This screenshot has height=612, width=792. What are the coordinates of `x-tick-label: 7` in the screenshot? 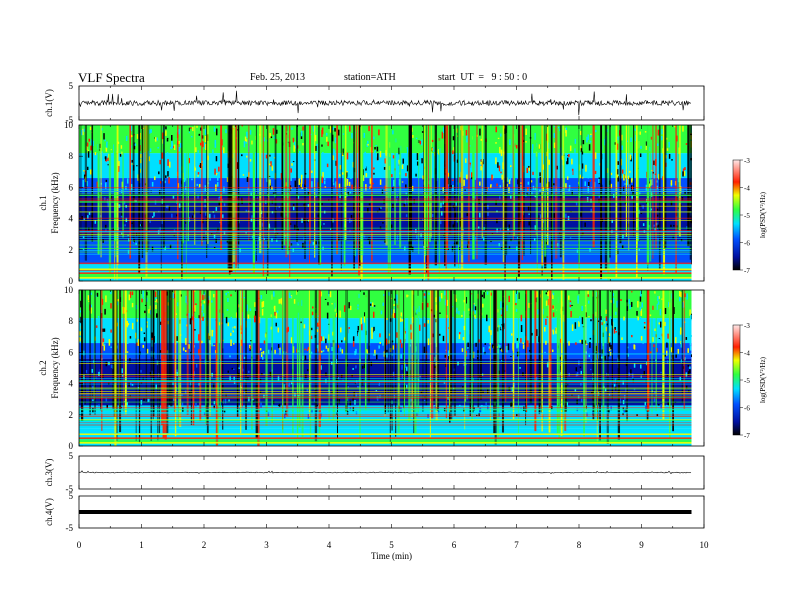 It's located at (516, 545).